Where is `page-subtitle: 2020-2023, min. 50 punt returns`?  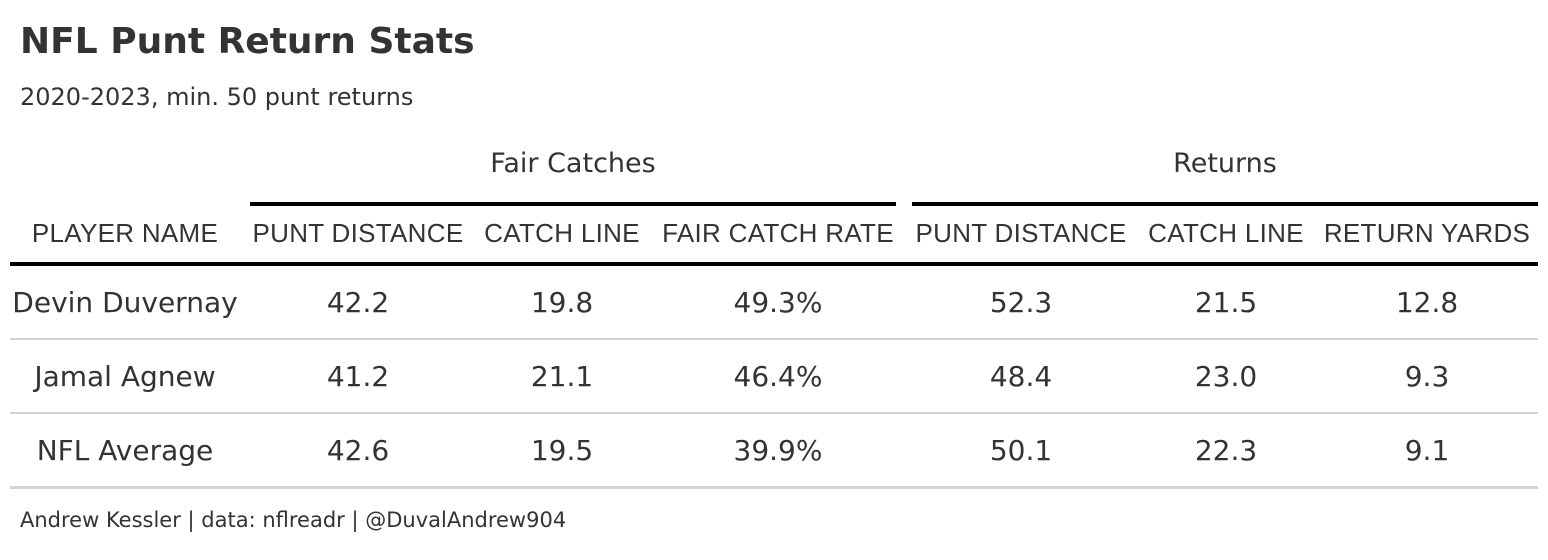 page-subtitle: 2020-2023, min. 50 punt returns is located at coordinates (217, 97).